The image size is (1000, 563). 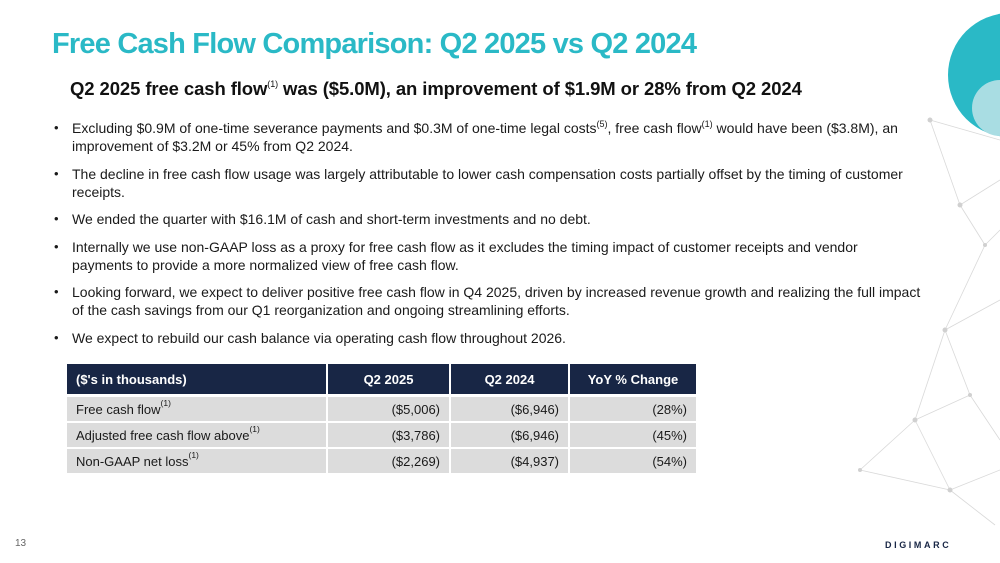 I want to click on cell-q2-2025: ($2,269), so click(x=389, y=460).